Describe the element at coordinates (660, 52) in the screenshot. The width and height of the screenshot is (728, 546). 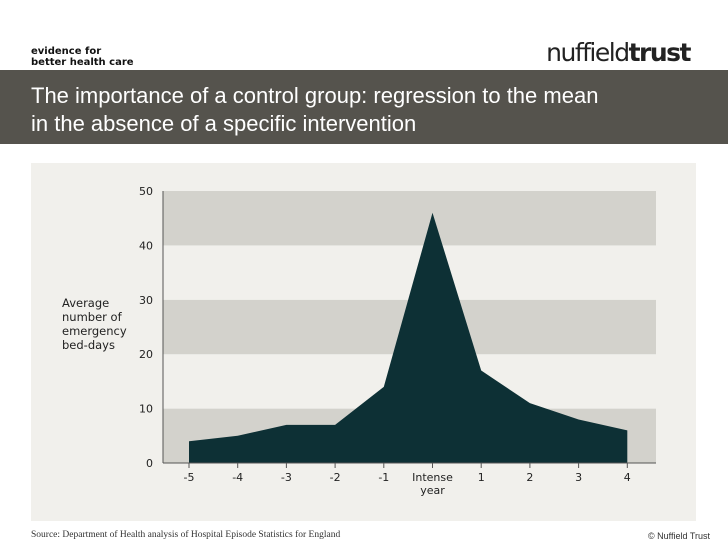
I see `logo-part-2: trust` at that location.